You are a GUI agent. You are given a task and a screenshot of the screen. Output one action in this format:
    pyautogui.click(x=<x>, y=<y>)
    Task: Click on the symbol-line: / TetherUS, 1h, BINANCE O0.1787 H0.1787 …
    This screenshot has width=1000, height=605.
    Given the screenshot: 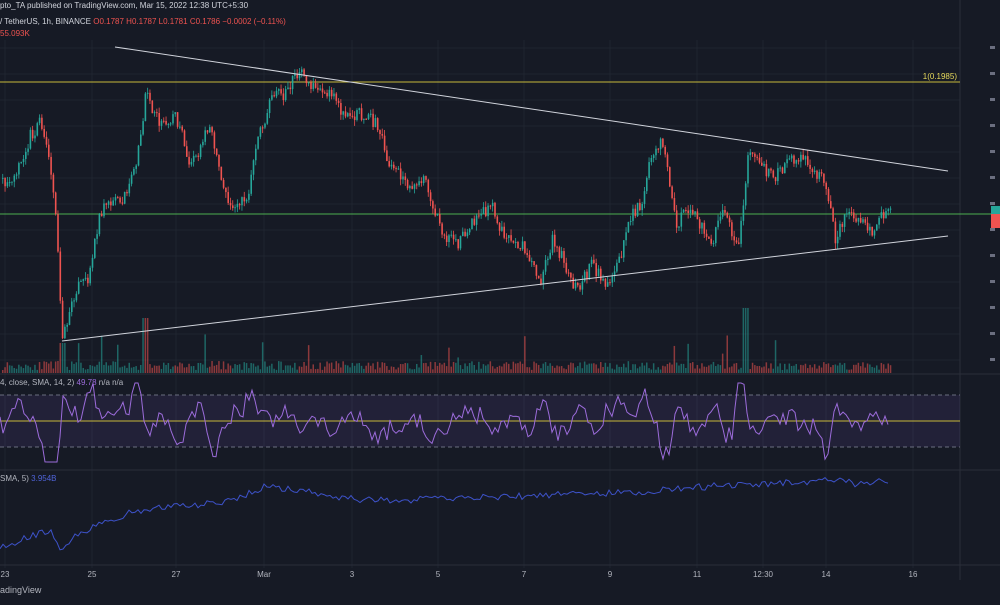 What is the action you would take?
    pyautogui.click(x=143, y=21)
    